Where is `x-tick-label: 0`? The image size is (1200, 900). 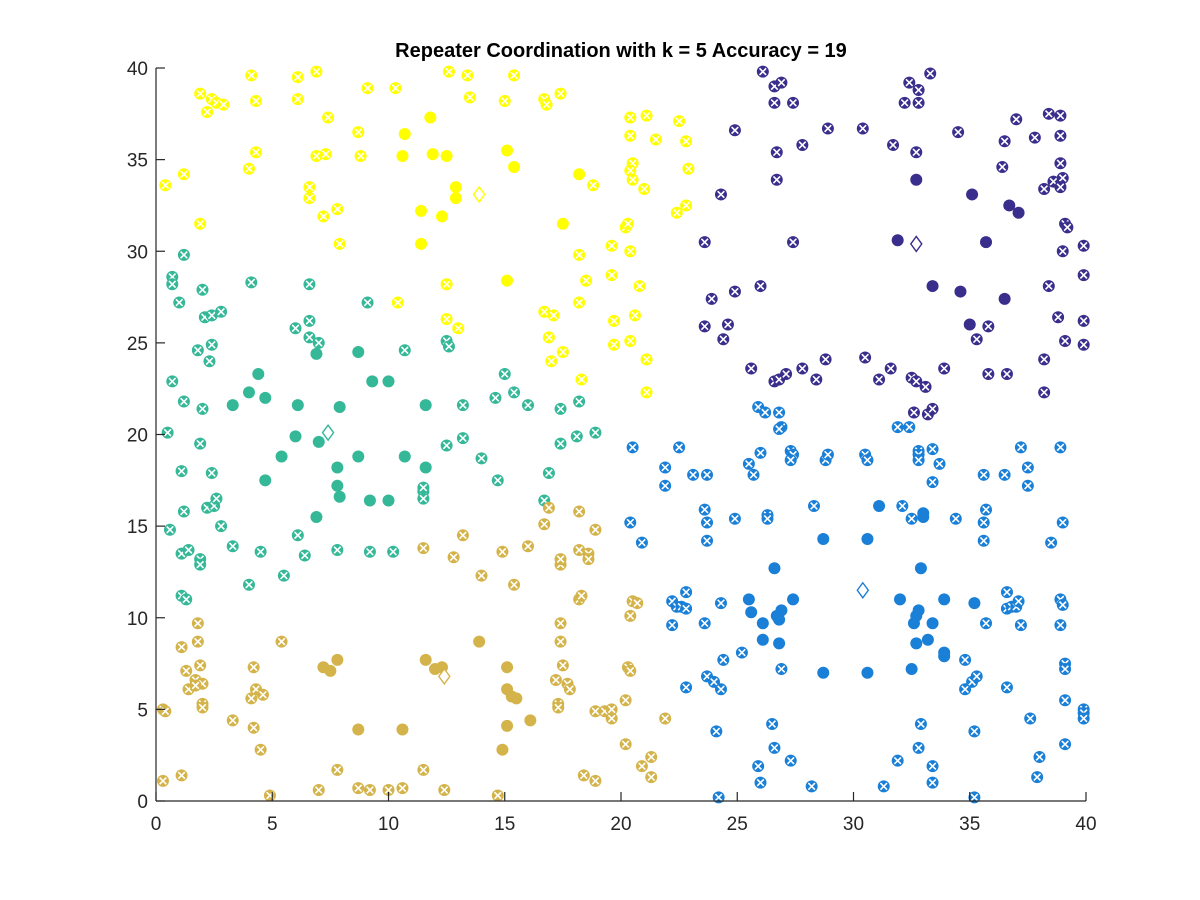 x-tick-label: 0 is located at coordinates (156, 824).